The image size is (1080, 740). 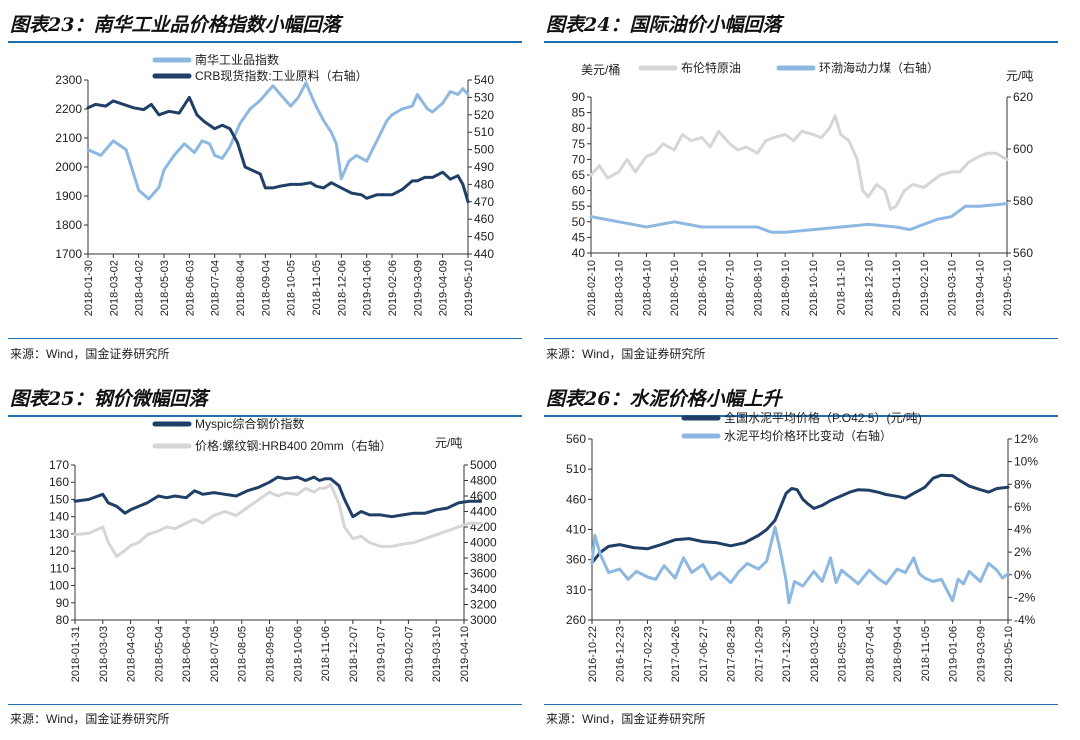 I want to click on left-tick-label: 85, so click(x=579, y=113).